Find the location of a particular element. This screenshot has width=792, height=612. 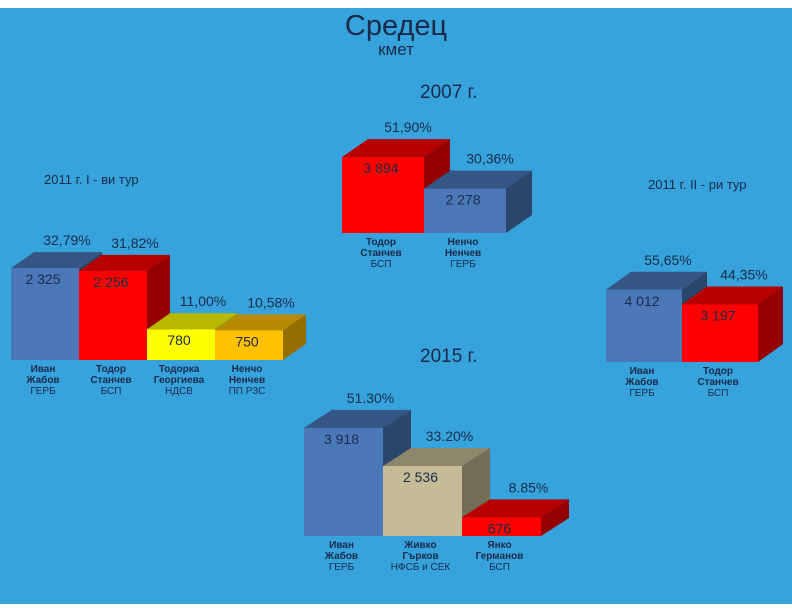

value-label: 2 325 is located at coordinates (42, 279).